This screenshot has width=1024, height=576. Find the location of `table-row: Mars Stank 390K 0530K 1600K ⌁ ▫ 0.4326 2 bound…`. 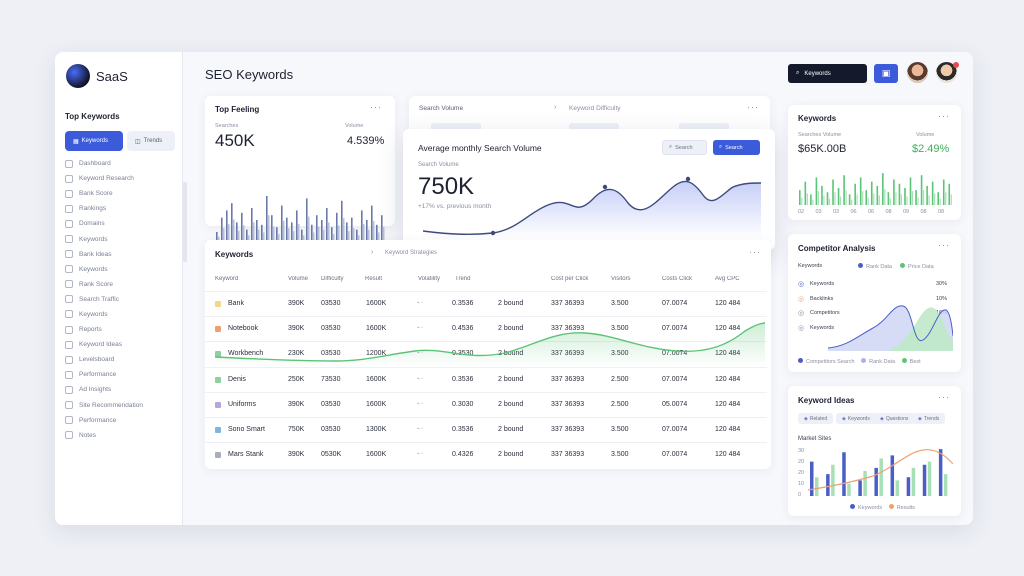

table-row: Mars Stank 390K 0530K 1600K ⌁ ▫ 0.4326 2 bound… is located at coordinates (486, 454).